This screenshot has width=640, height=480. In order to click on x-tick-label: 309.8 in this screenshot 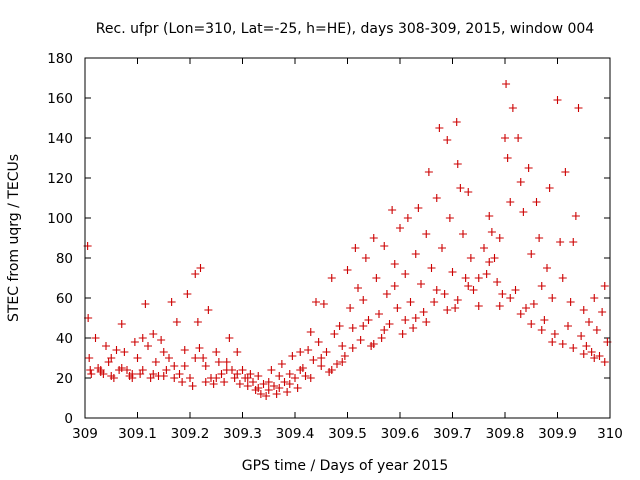, I will do `click(505, 434)`.